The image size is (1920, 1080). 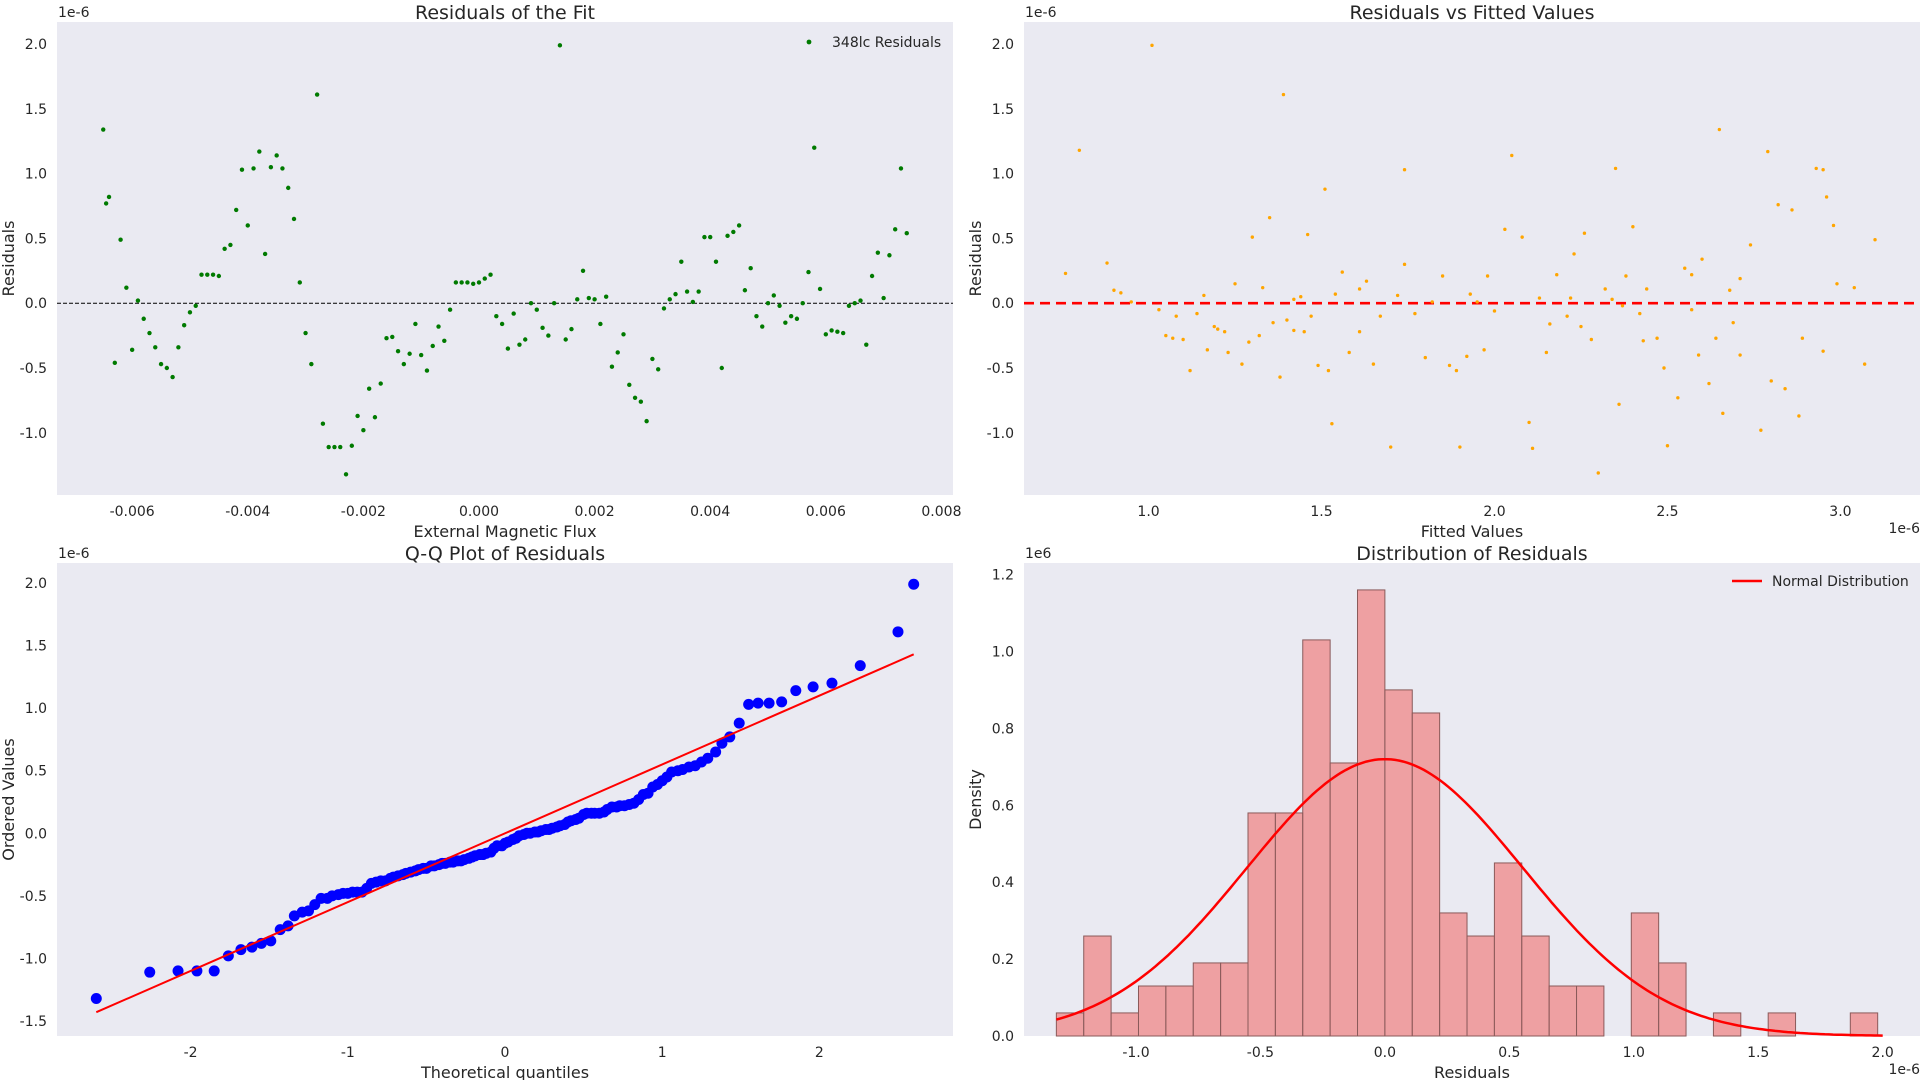 What do you see at coordinates (1472, 13) in the screenshot?
I see `chart-title: Residuals vs Fitted Values` at bounding box center [1472, 13].